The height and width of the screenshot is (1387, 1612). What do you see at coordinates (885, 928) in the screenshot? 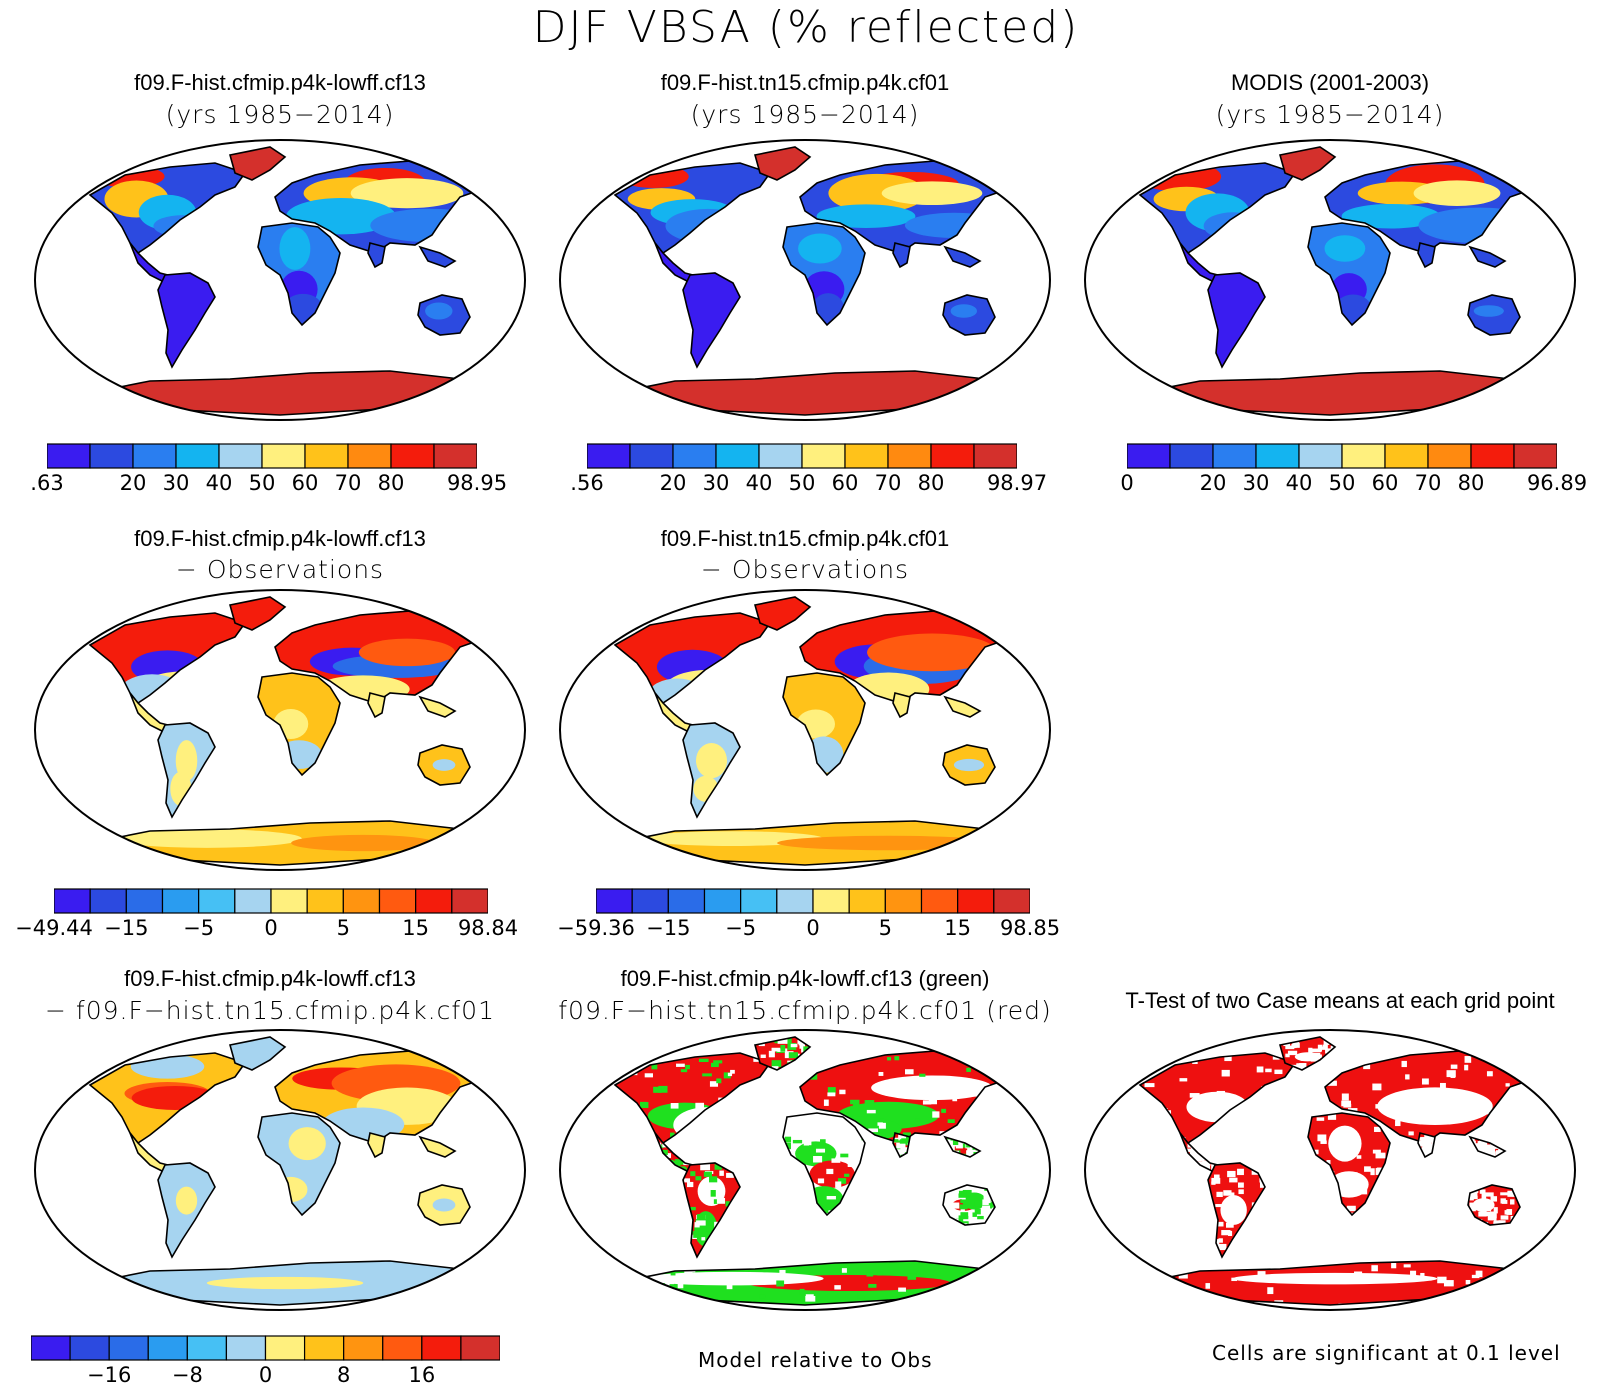
I see `colorbar-tick-label: 5` at bounding box center [885, 928].